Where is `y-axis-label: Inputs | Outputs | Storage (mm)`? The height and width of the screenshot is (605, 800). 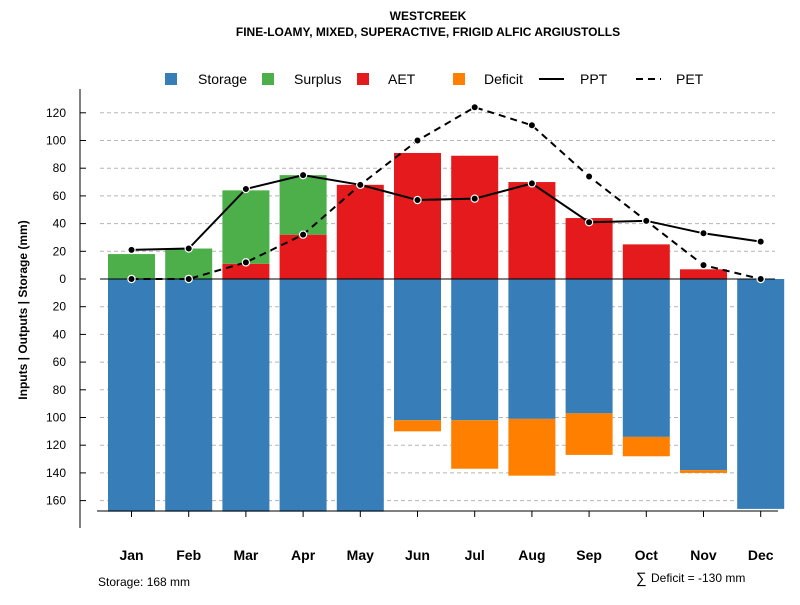 y-axis-label: Inputs | Outputs | Storage (mm) is located at coordinates (23, 309).